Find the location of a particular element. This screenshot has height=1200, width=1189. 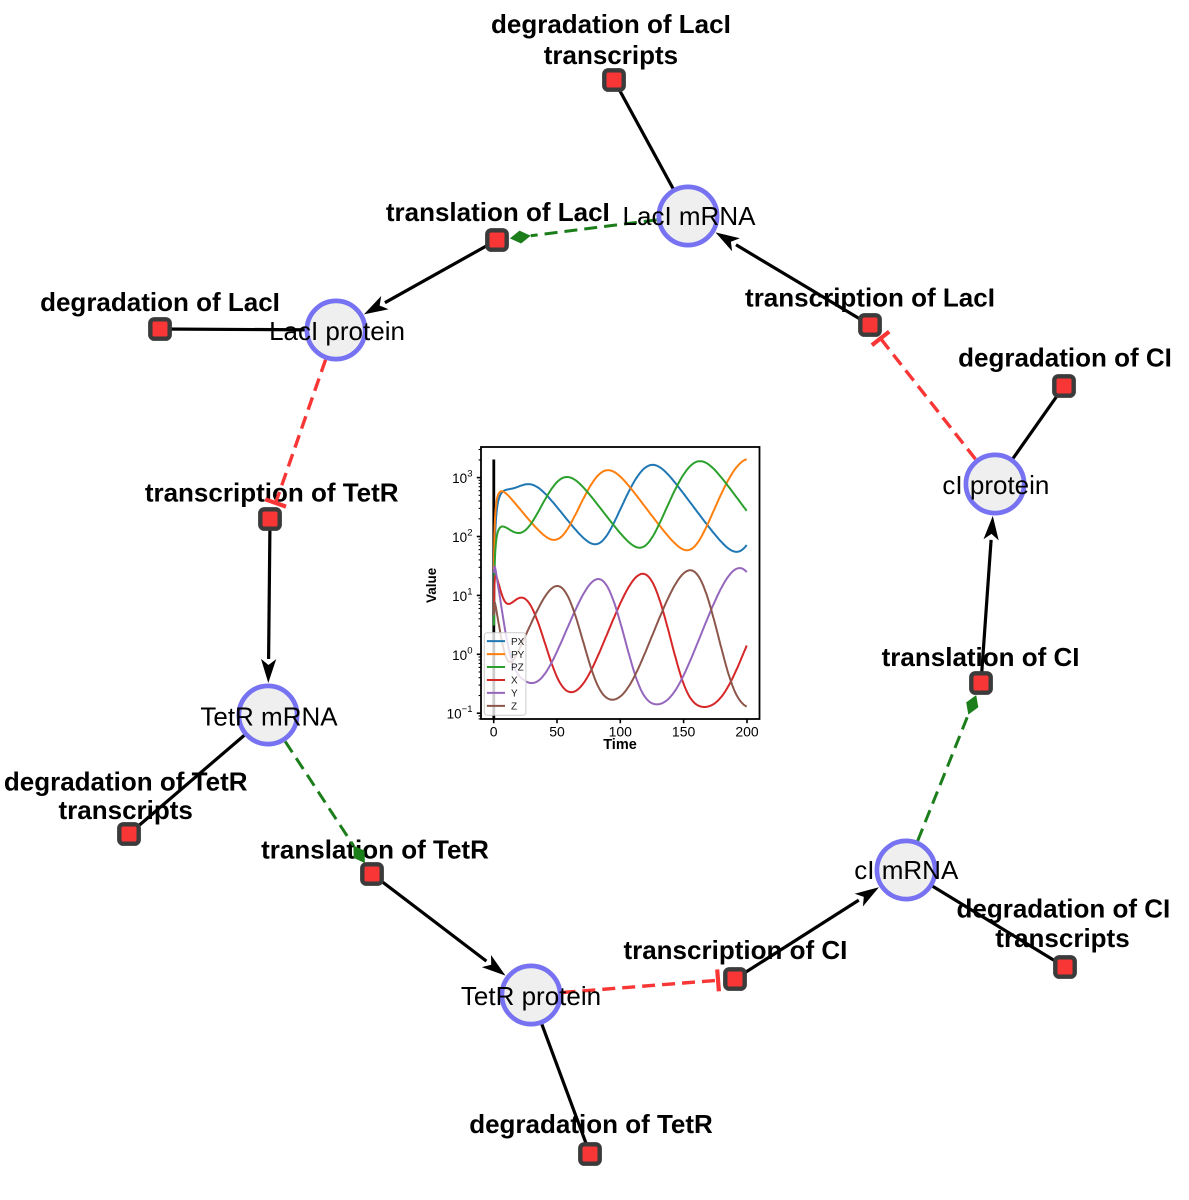

svg-text: PX is located at coordinates (518, 642).